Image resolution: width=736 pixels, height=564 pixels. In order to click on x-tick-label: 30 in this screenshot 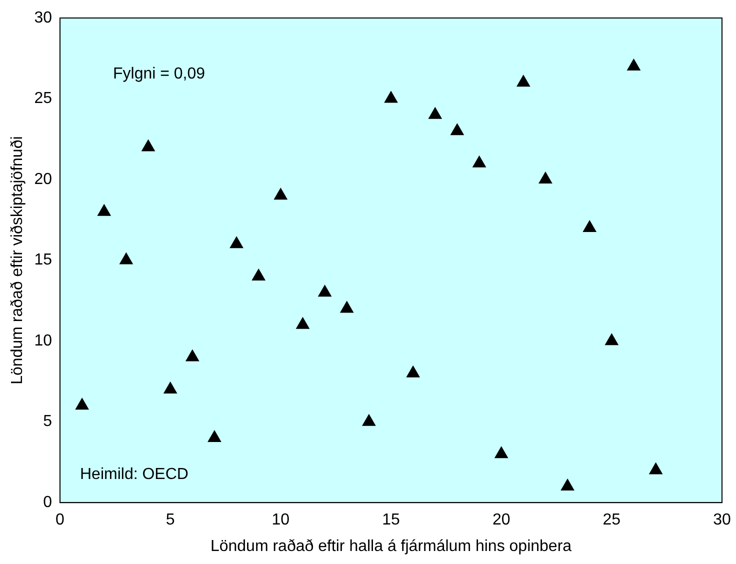, I will do `click(722, 520)`.